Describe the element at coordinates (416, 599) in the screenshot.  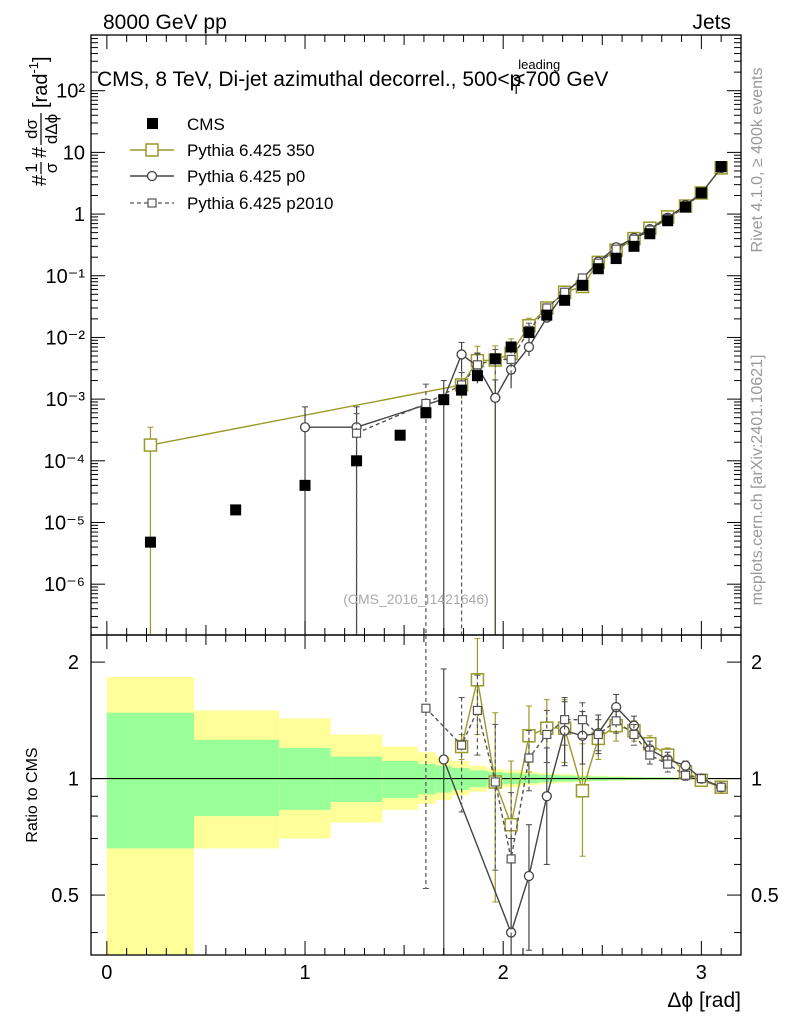
I see `watermark: (CMS_2016_I1421646)` at that location.